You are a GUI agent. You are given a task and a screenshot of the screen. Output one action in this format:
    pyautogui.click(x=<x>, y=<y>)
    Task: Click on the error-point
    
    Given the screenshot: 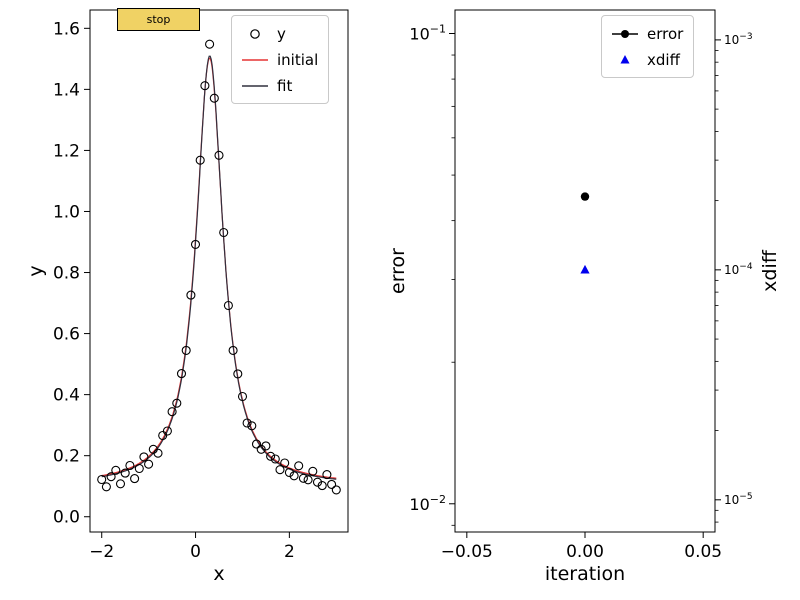 What is the action you would take?
    pyautogui.click(x=585, y=196)
    